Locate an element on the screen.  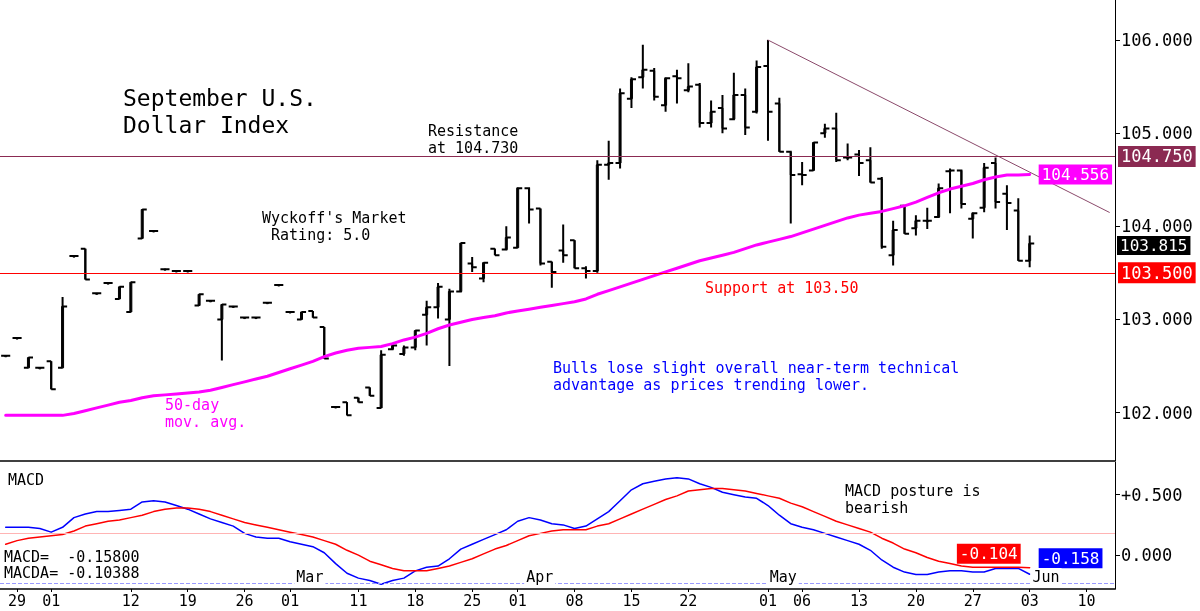
x-tick-label: 10 is located at coordinates (1086, 600).